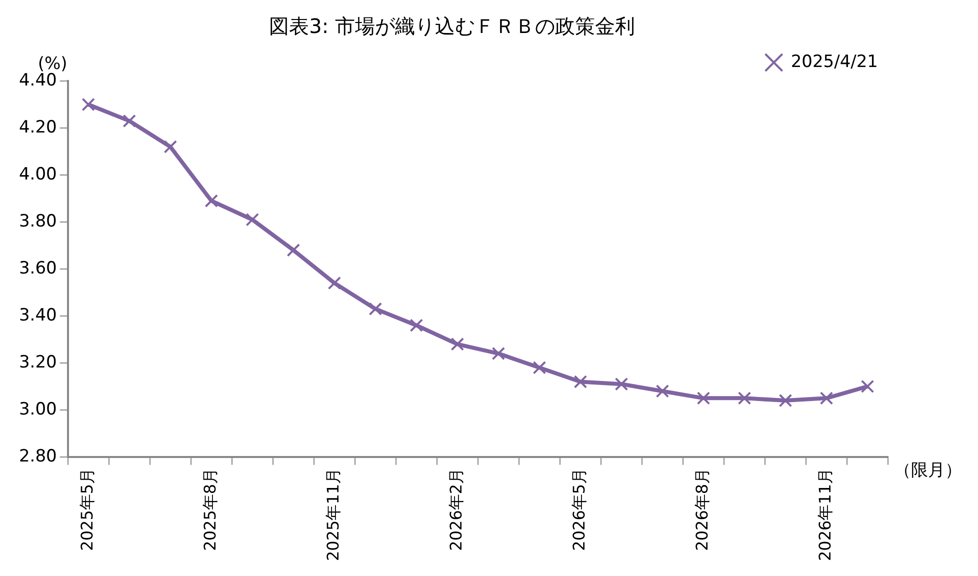 Image resolution: width=978 pixels, height=576 pixels. I want to click on y-tick-label: 3.80, so click(37, 221).